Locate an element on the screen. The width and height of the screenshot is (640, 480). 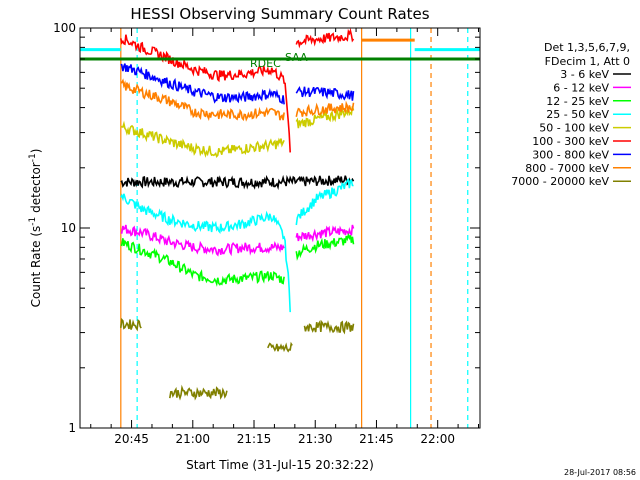
chart-title: HESSI Observing Summary Count Rates is located at coordinates (279, 14).